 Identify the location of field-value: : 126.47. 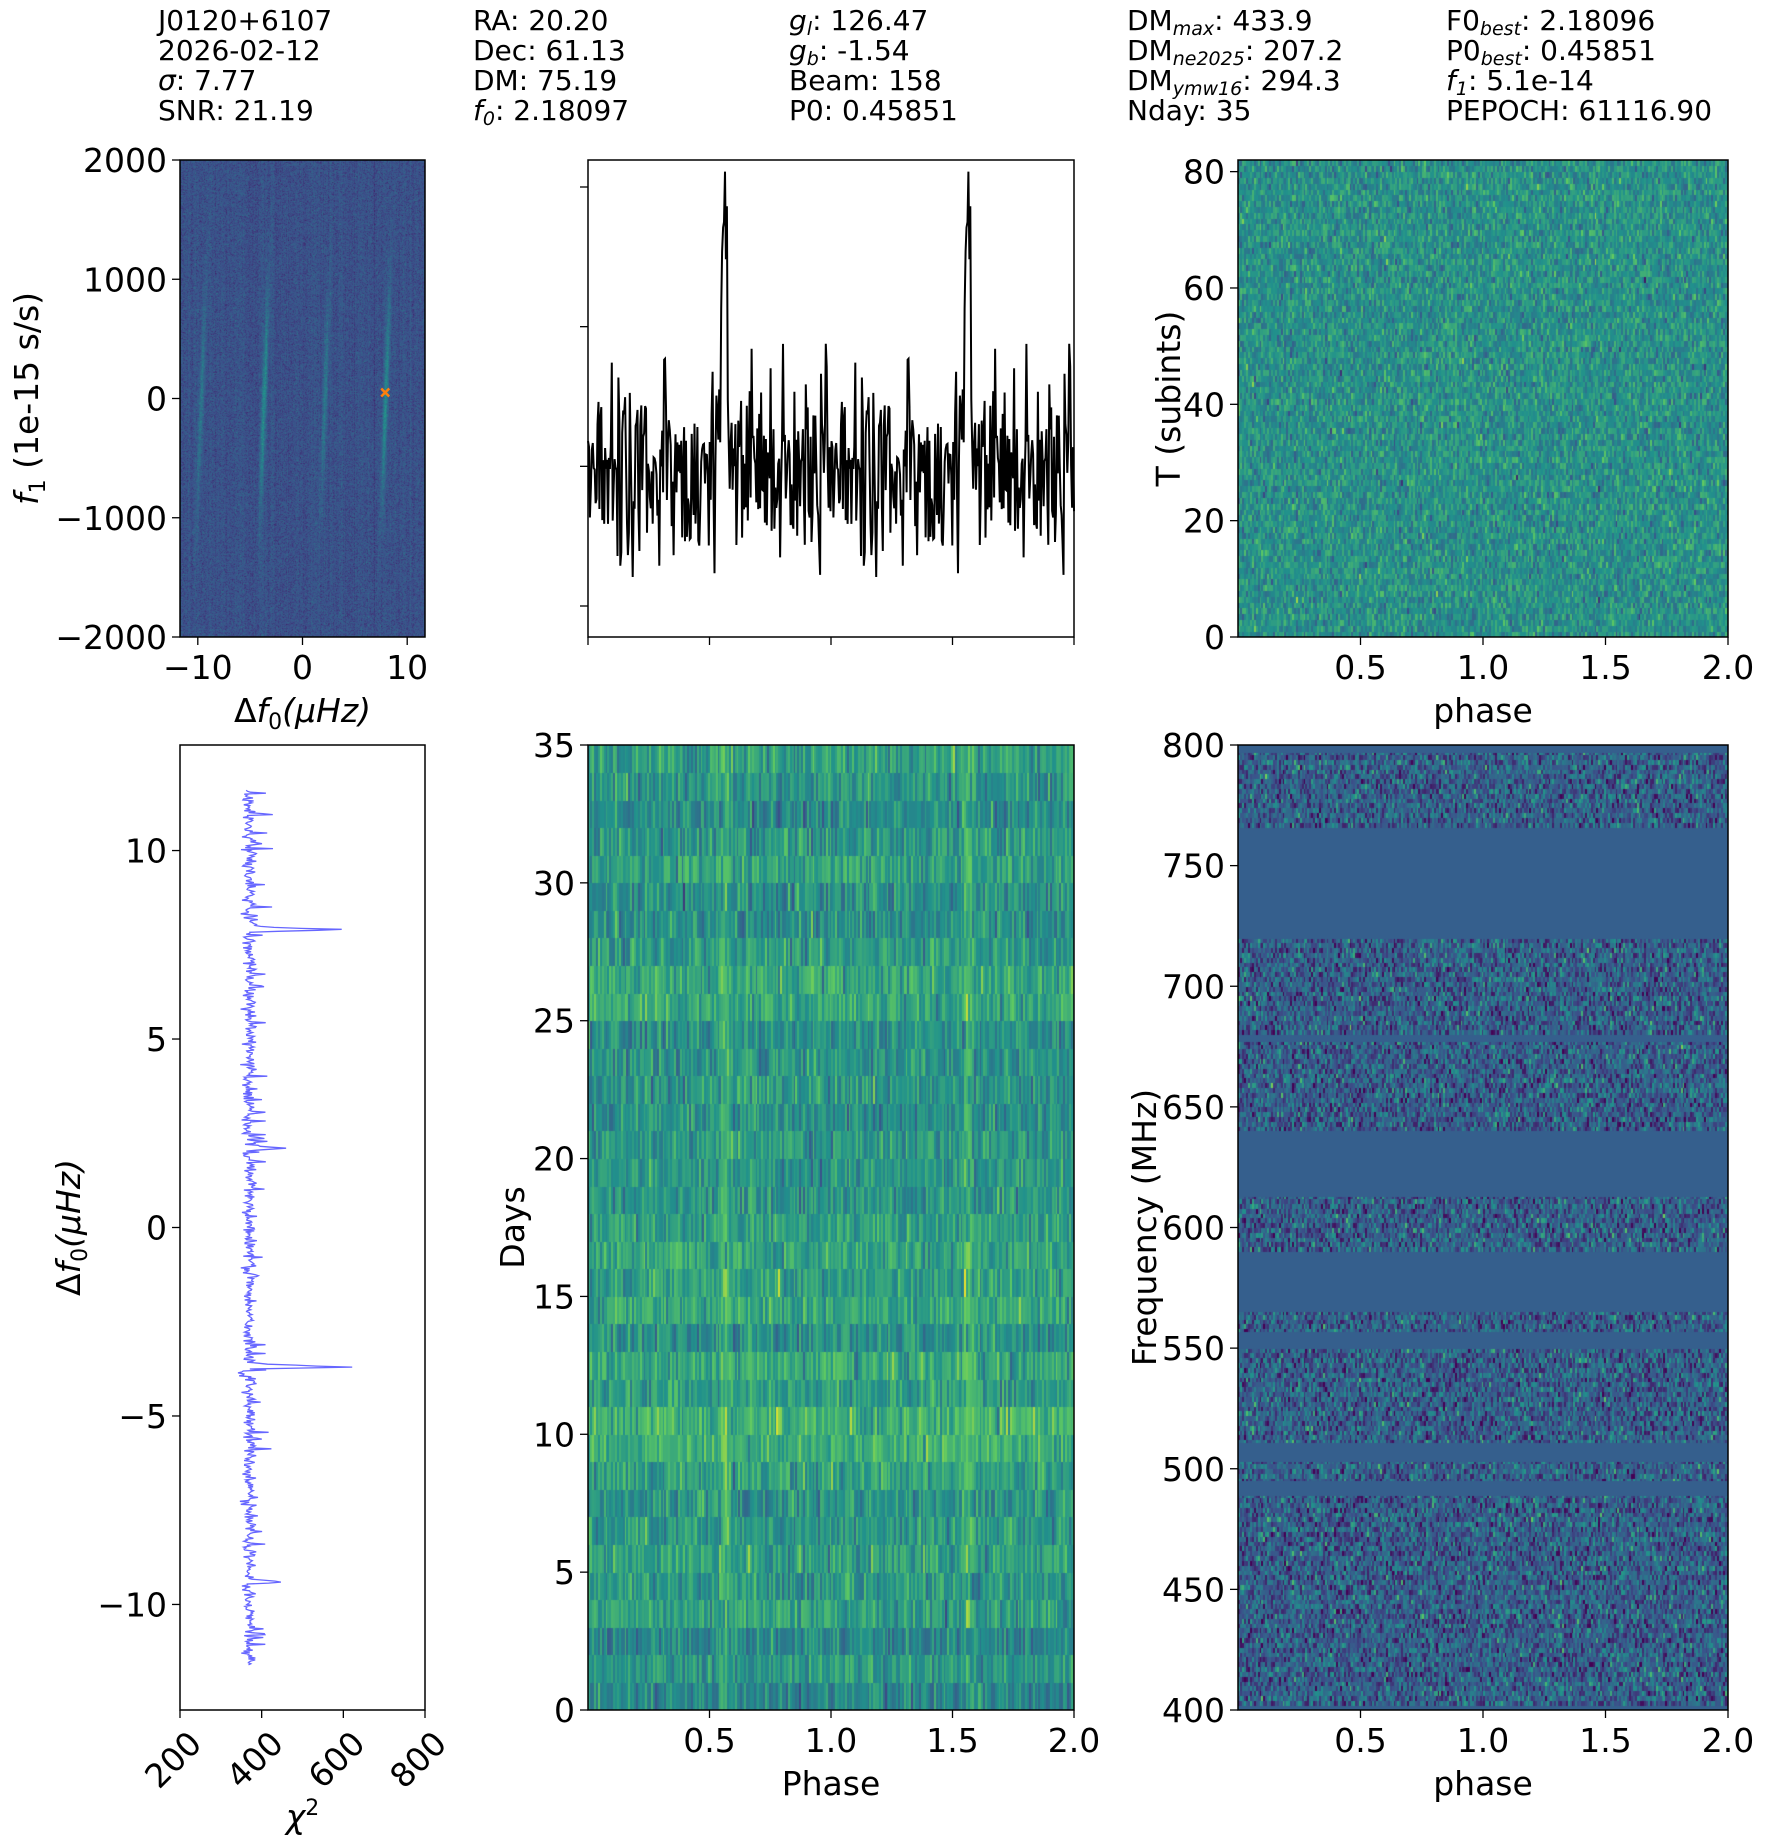
(870, 20).